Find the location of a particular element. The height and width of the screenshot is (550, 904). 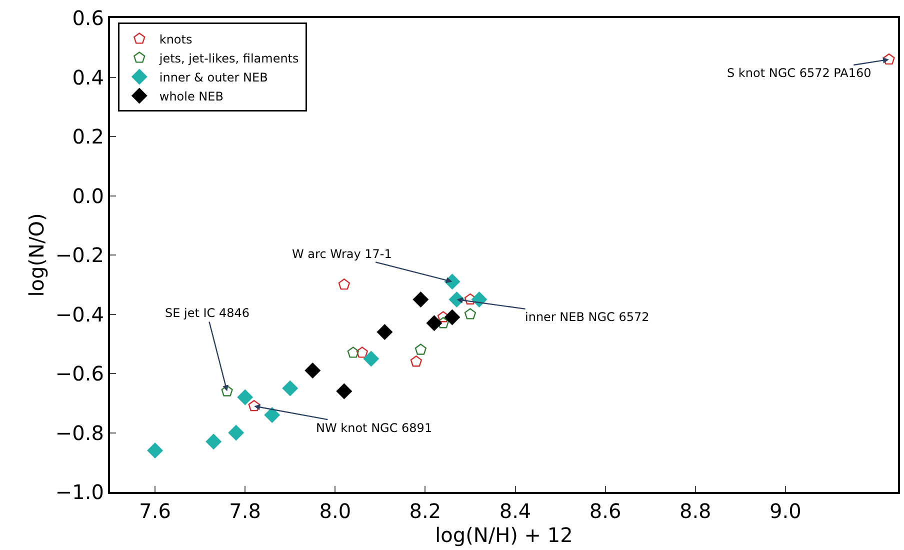

legend-label: inner & outer NEB is located at coordinates (213, 77).